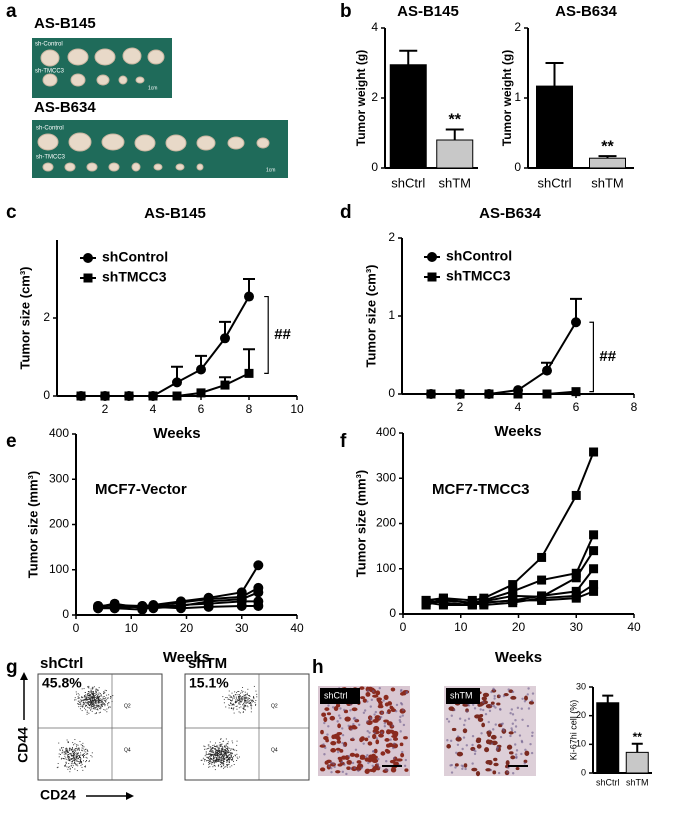  I want to click on marker, so click(594, 535).